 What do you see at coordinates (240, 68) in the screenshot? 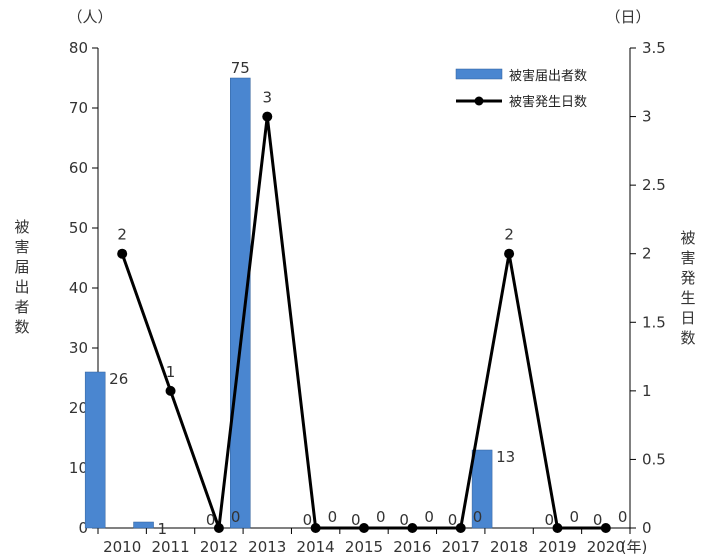
I see `bar-value-label: 75` at bounding box center [240, 68].